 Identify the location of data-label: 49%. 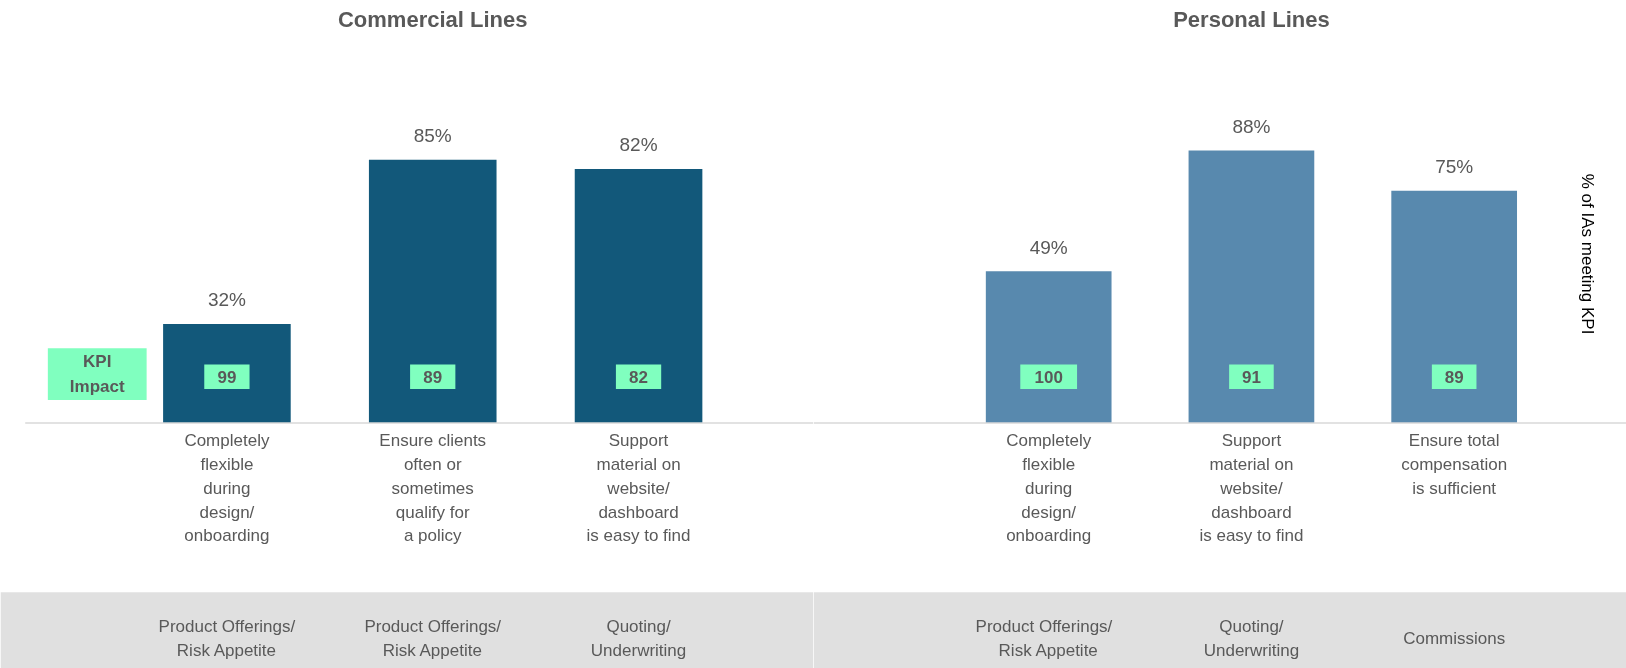
(1048, 247).